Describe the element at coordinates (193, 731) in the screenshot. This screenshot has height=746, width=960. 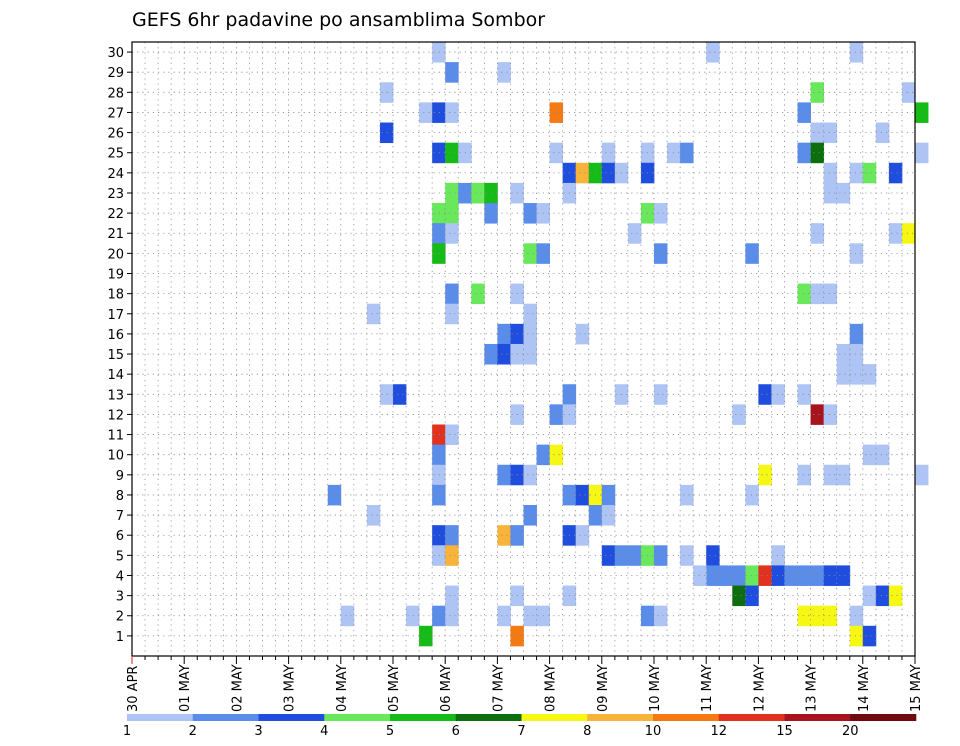
I see `legend-label: 2` at that location.